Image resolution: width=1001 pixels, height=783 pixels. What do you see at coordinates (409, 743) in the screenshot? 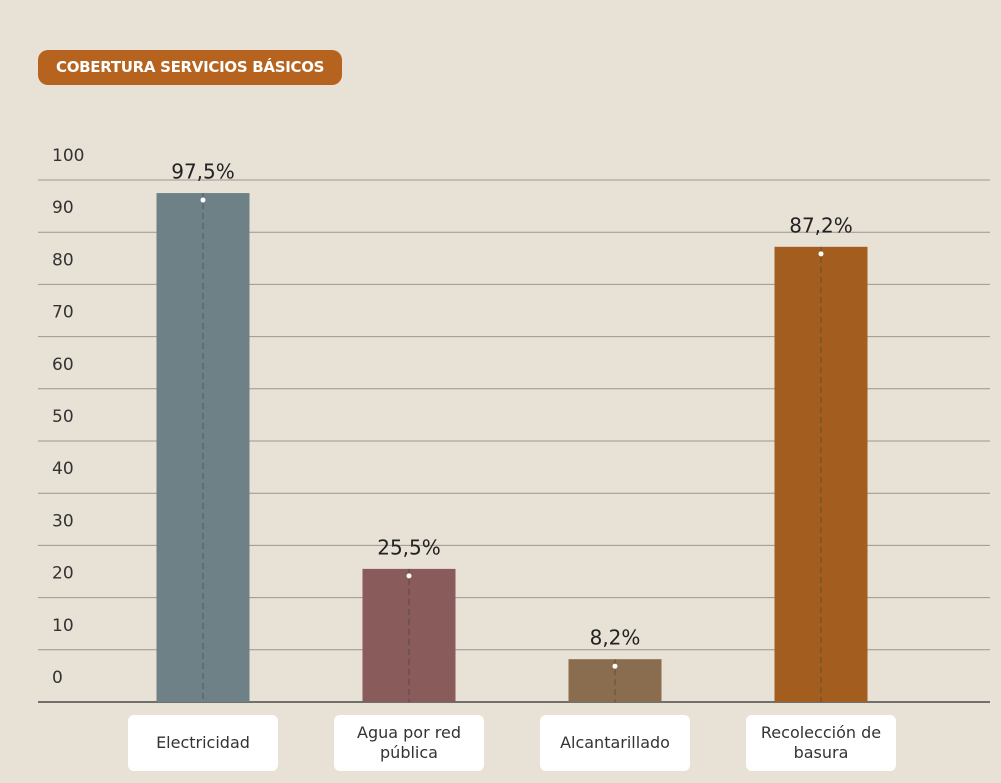
I see `x-tick-label: Agua por red pública` at bounding box center [409, 743].